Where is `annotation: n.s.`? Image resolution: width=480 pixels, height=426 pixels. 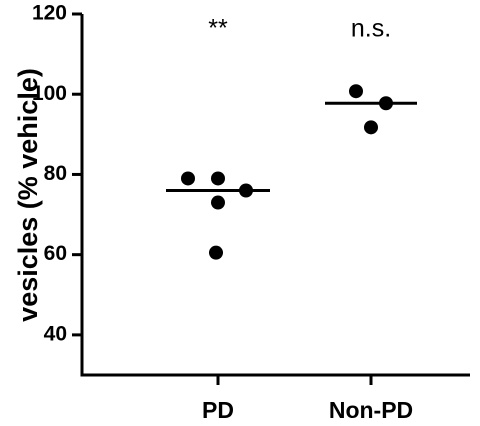 annotation: n.s. is located at coordinates (371, 29).